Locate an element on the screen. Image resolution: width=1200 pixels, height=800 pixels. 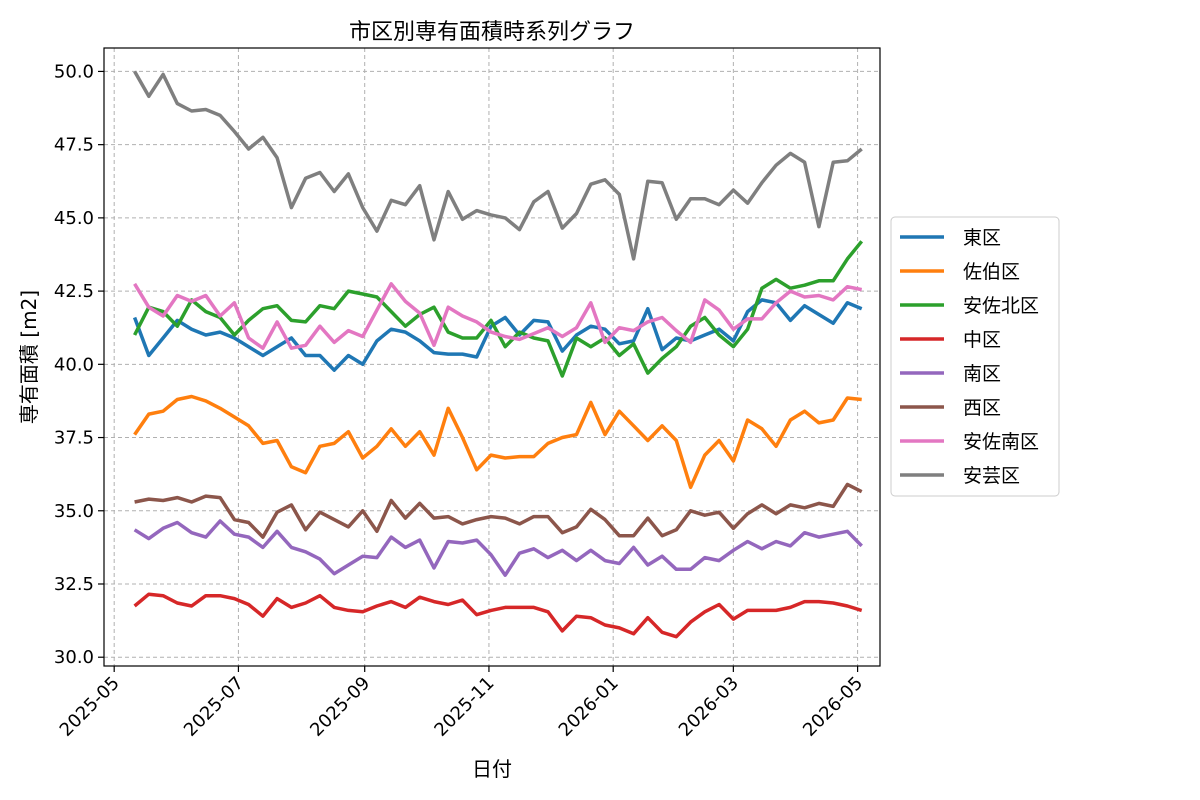
y-tick-label: 40.0 is located at coordinates (74, 364).